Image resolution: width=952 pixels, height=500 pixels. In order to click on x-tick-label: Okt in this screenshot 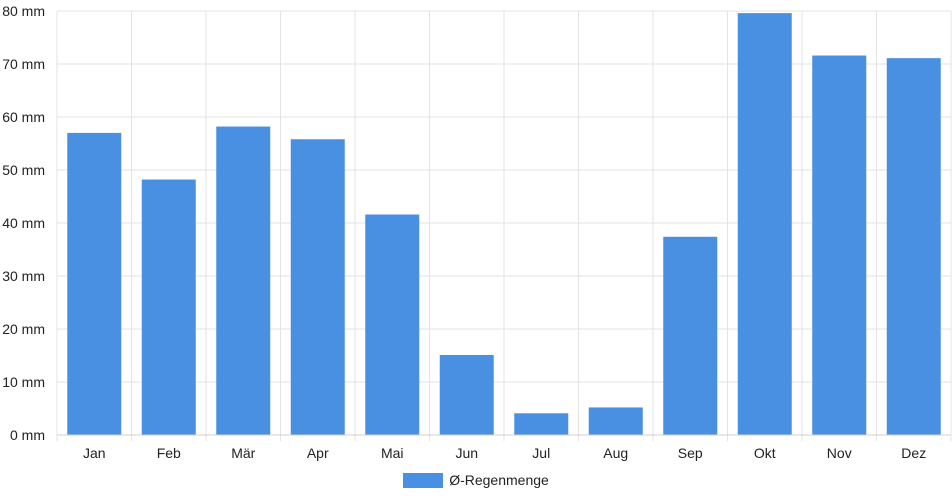, I will do `click(765, 453)`.